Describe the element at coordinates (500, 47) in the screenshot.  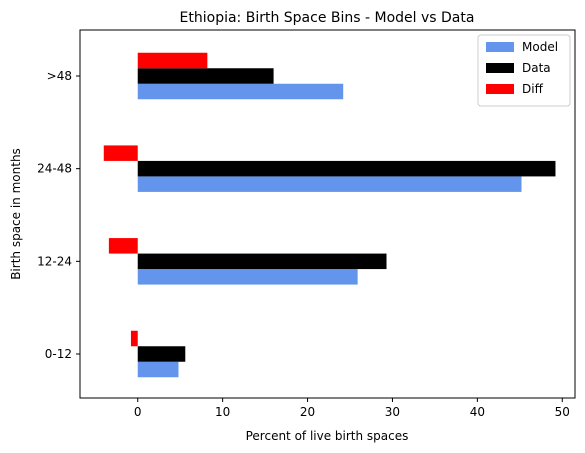
I see `legend-swatch-model` at that location.